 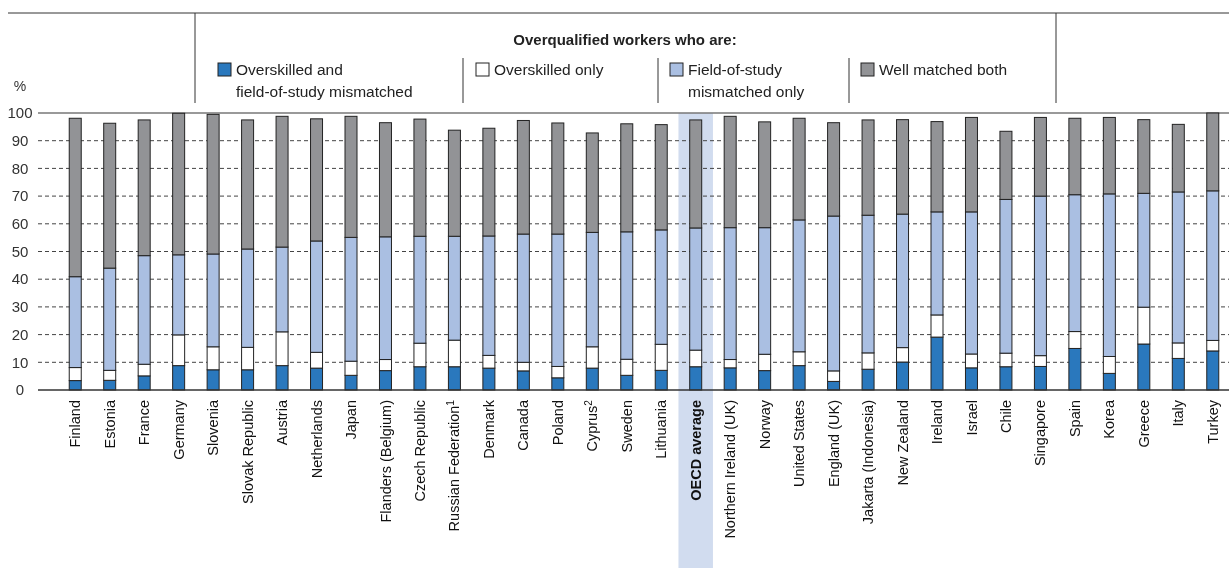 What do you see at coordinates (316, 439) in the screenshot?
I see `x-tick-label: Netherlands` at bounding box center [316, 439].